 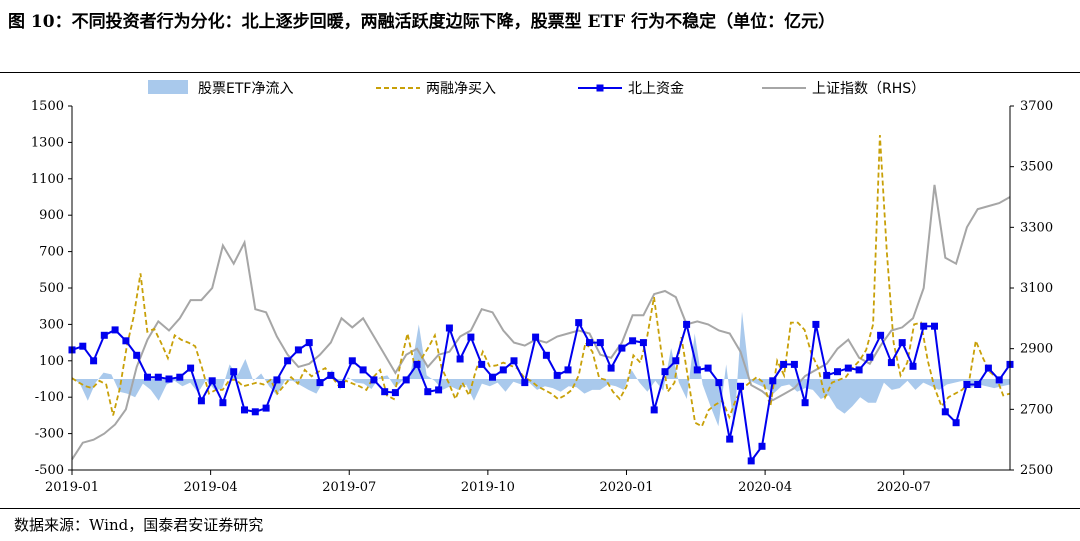 What do you see at coordinates (868, 89) in the screenshot?
I see `legend-label: 上证指数（RHS）` at bounding box center [868, 89].